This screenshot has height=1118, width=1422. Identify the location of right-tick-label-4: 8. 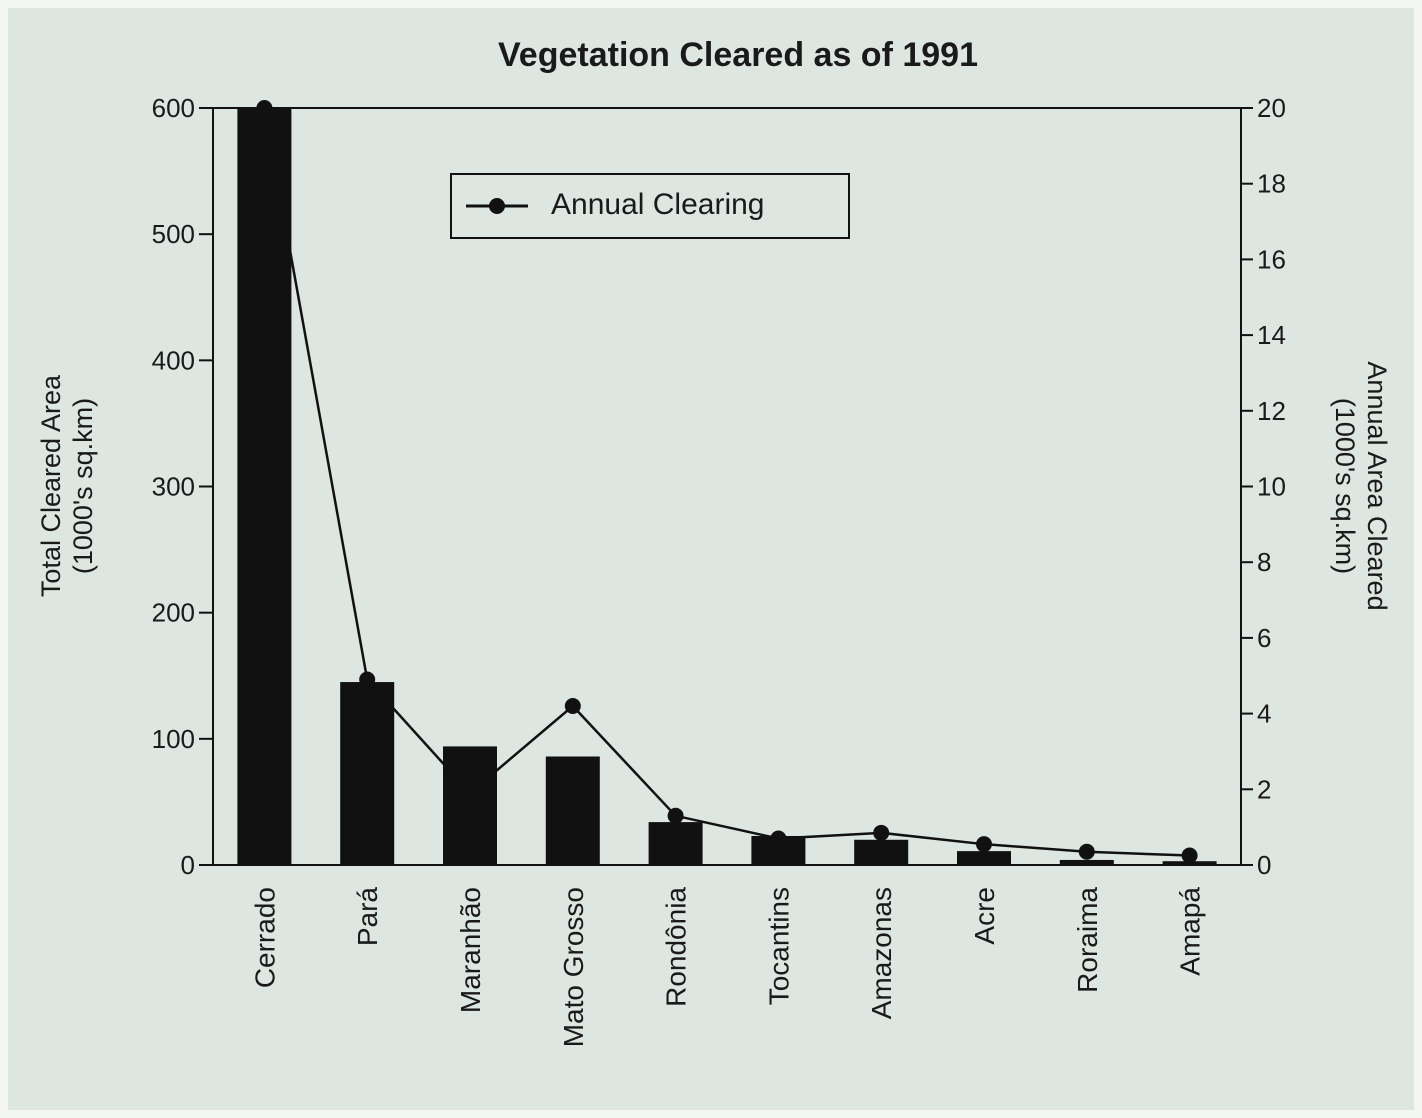
(1264, 562).